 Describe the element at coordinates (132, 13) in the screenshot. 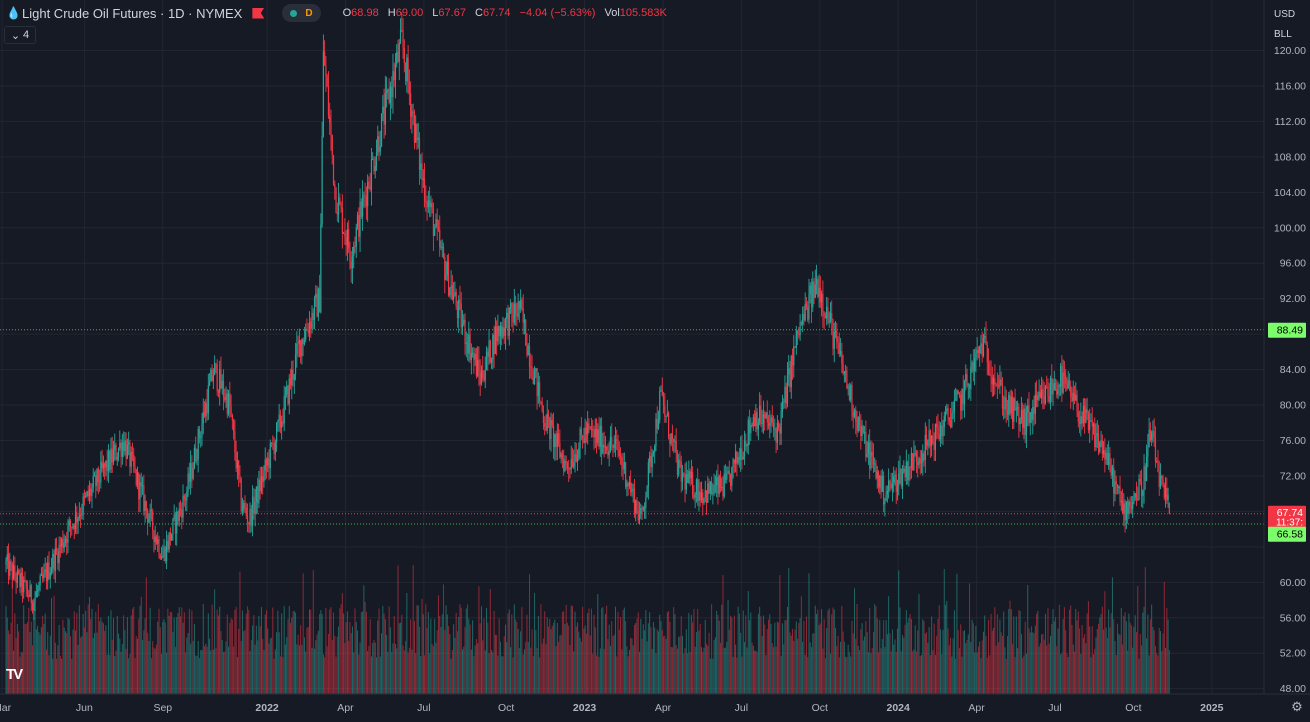

I see `symbol-title: Light Crude Oil Futures · 1D · NYMEX` at that location.